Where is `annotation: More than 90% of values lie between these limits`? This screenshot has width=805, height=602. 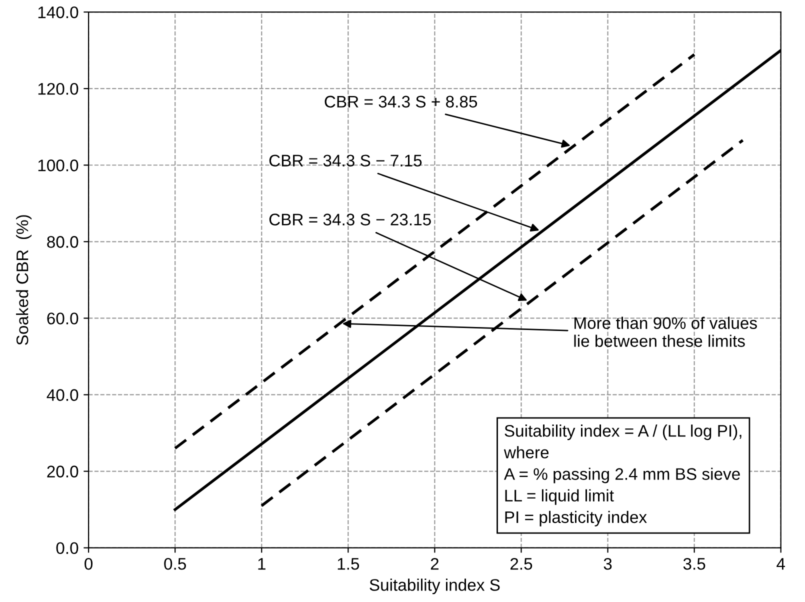
annotation: More than 90% of values lie between these limits is located at coordinates (665, 331).